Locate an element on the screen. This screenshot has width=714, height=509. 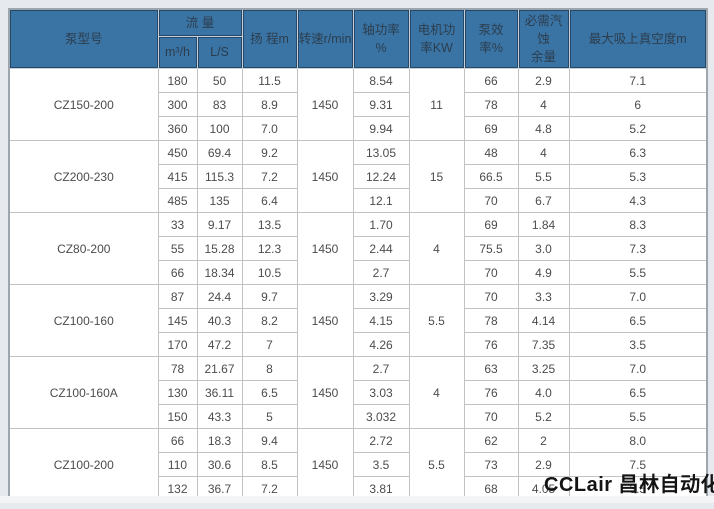
table-row: 485 135 6.4 12.1 70 6.7 4.3 is located at coordinates (358, 201).